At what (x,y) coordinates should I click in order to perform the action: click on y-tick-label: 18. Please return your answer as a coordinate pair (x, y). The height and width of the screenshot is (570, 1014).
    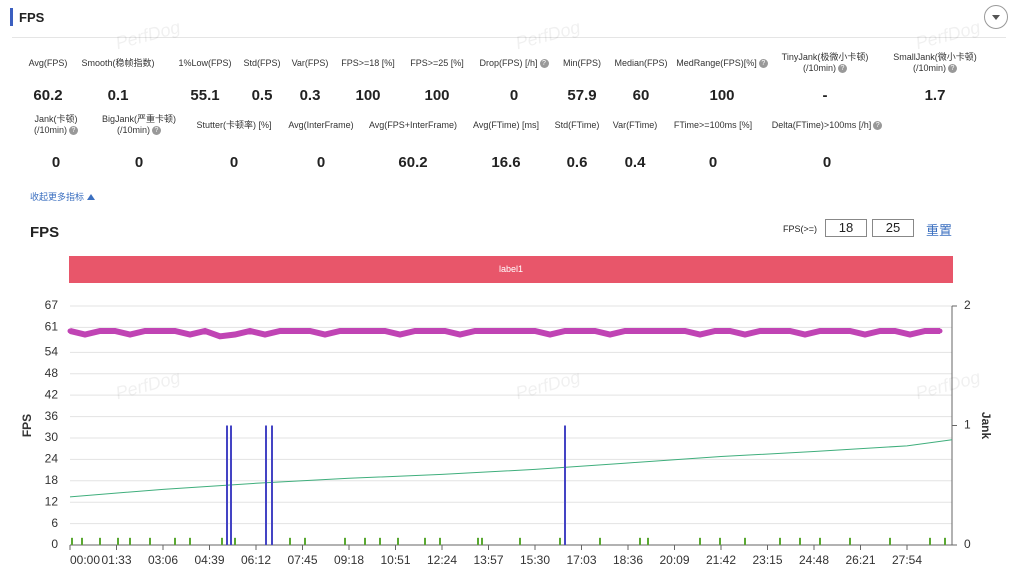
    Looking at the image, I should click on (52, 480).